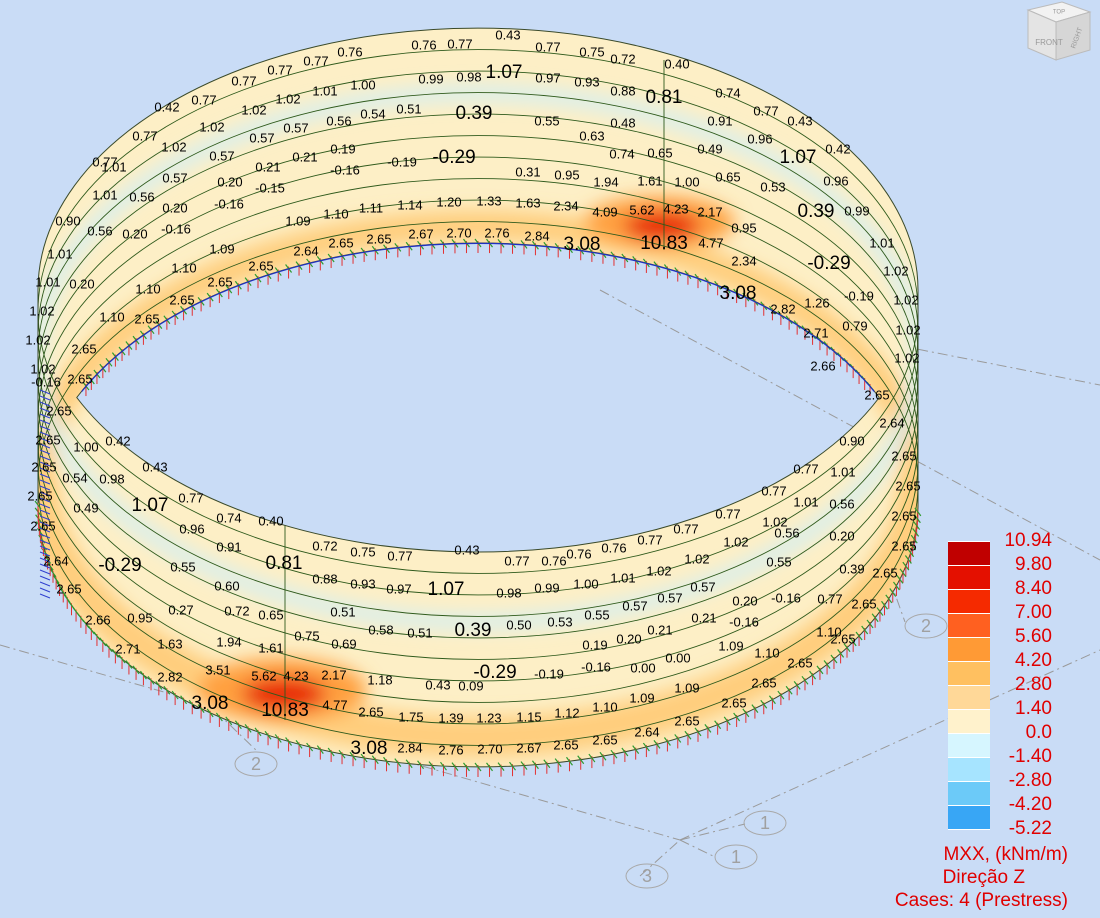 Image resolution: width=1100 pixels, height=918 pixels. I want to click on contour-label: 0.19, so click(594, 644).